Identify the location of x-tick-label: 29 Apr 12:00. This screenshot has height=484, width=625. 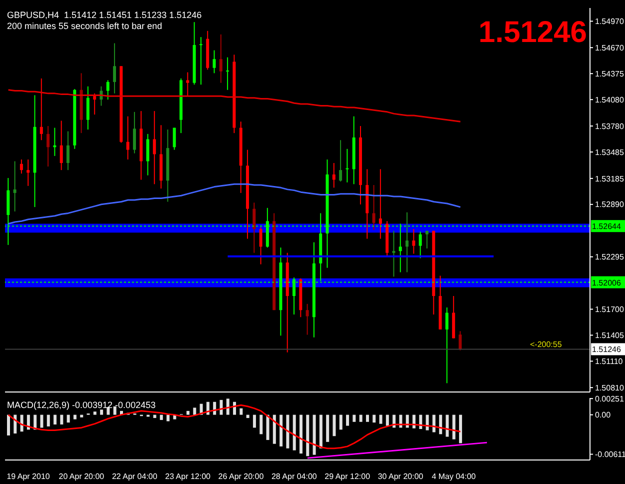
(347, 476).